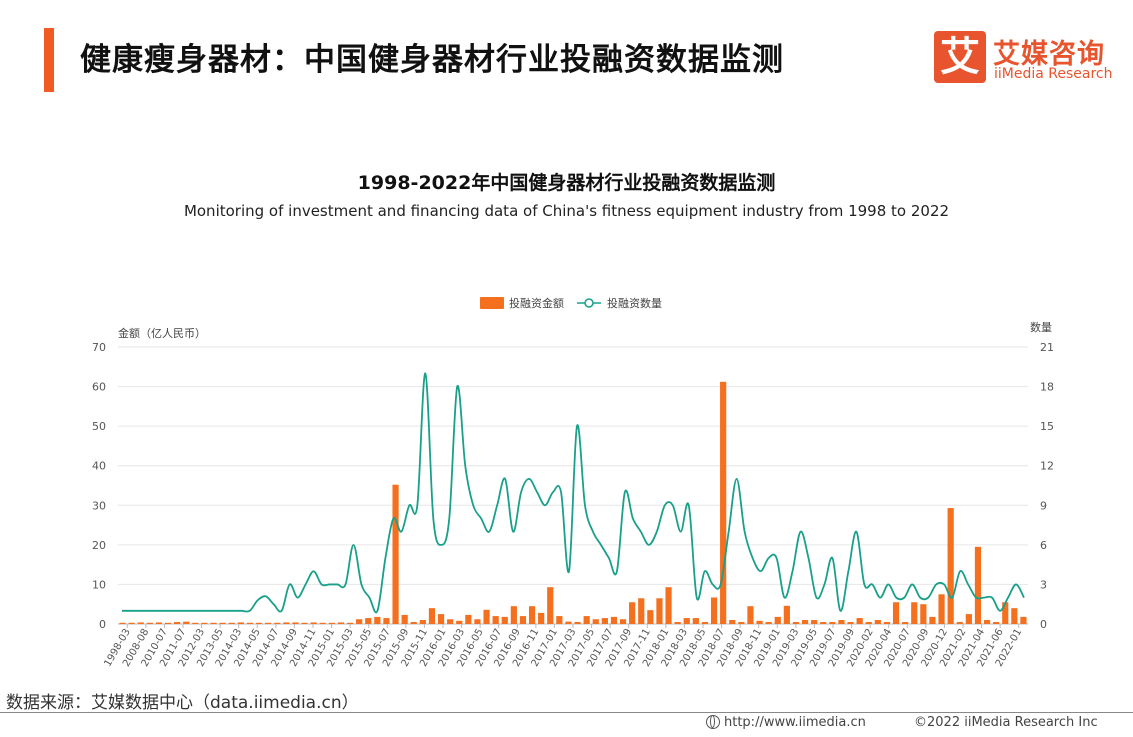 The height and width of the screenshot is (737, 1133). Describe the element at coordinates (713, 722) in the screenshot. I see `globe-icon` at that location.